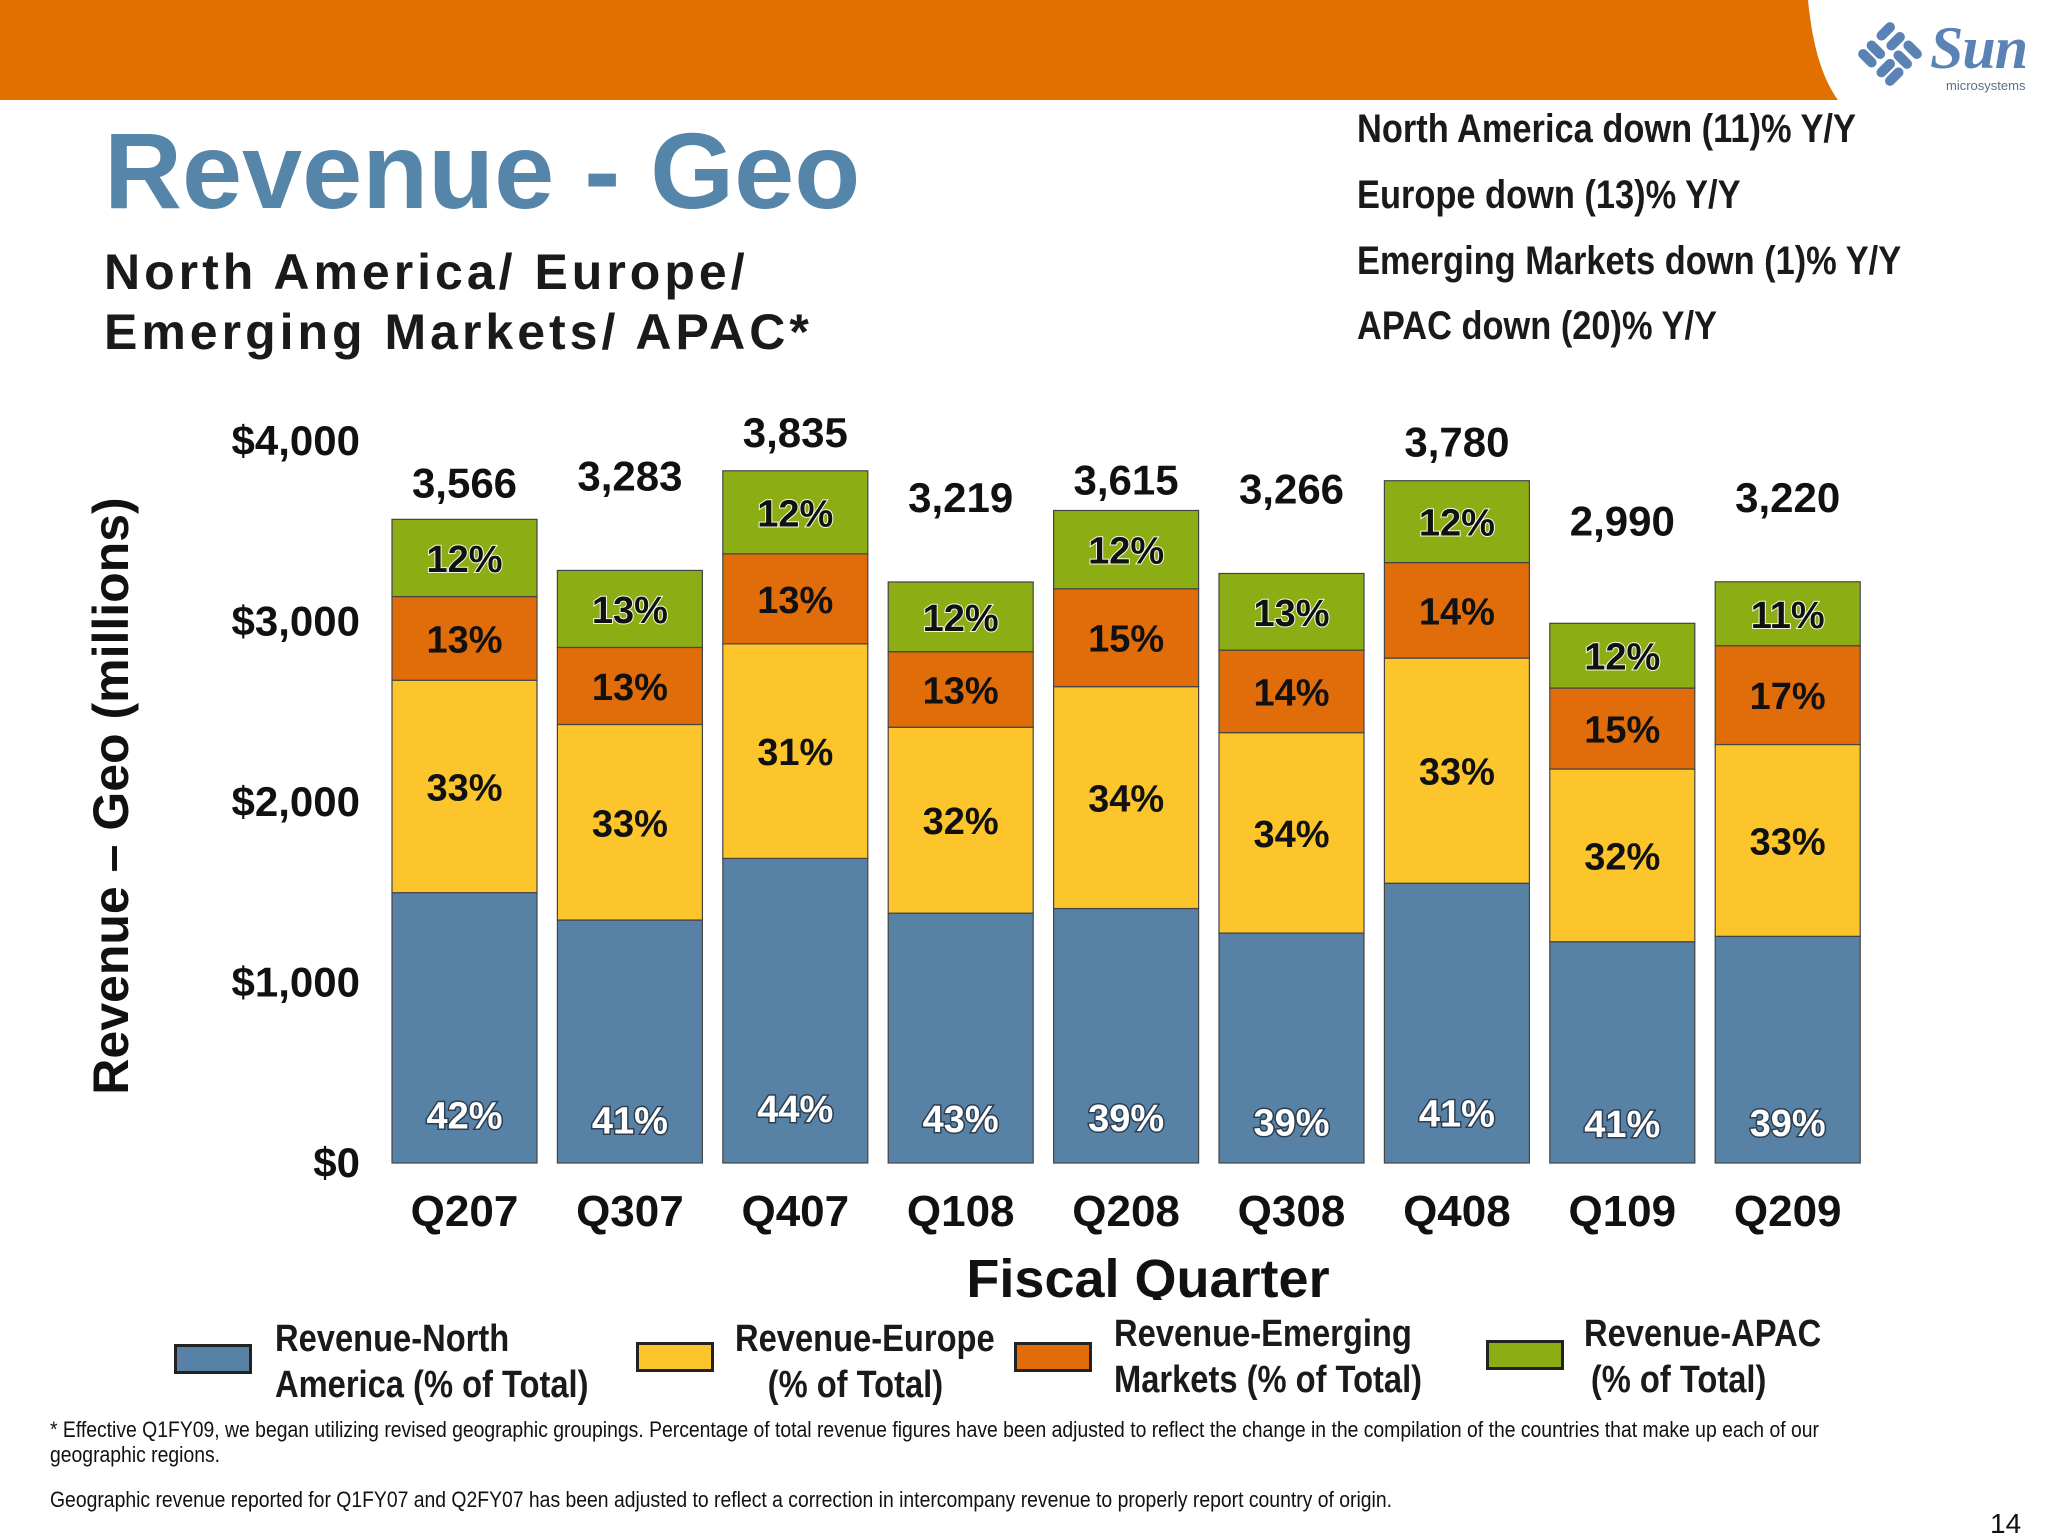 This screenshot has width=2048, height=1540. Describe the element at coordinates (1053, 1357) in the screenshot. I see `legend-swatch-emerging-markets` at that location.